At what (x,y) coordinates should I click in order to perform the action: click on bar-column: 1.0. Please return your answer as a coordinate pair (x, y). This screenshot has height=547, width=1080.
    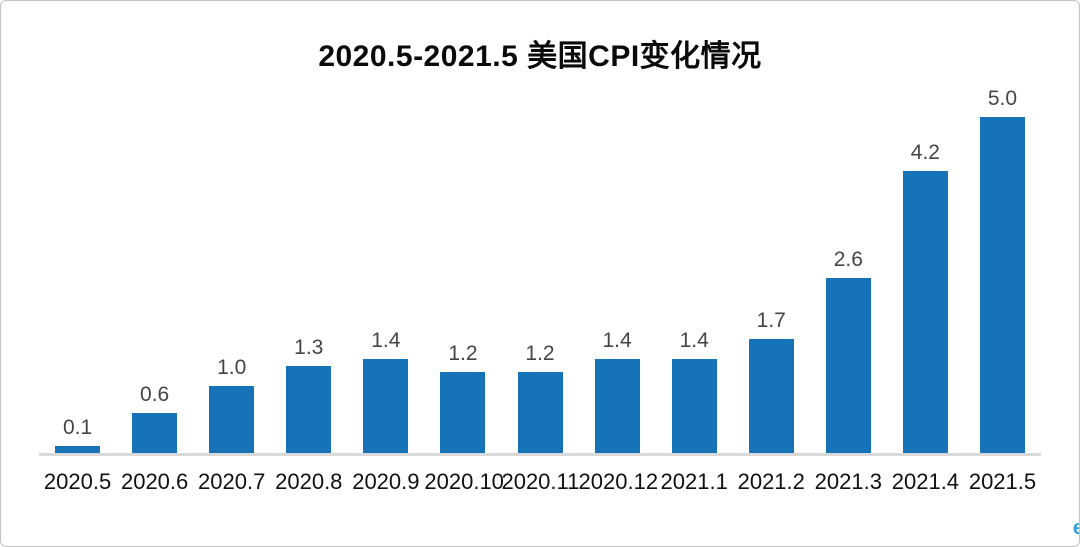
    Looking at the image, I should click on (231, 404).